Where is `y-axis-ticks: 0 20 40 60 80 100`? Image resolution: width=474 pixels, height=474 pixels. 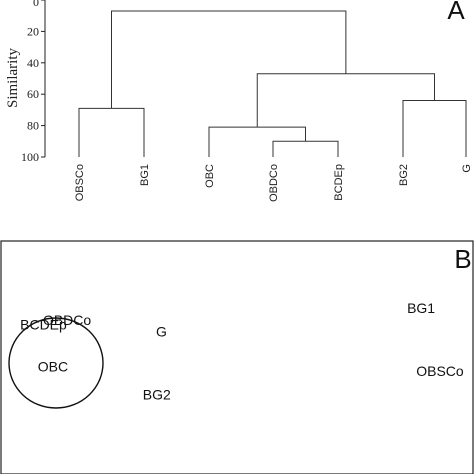
y-axis-ticks: 0 20 40 60 80 100 is located at coordinates (33, 82).